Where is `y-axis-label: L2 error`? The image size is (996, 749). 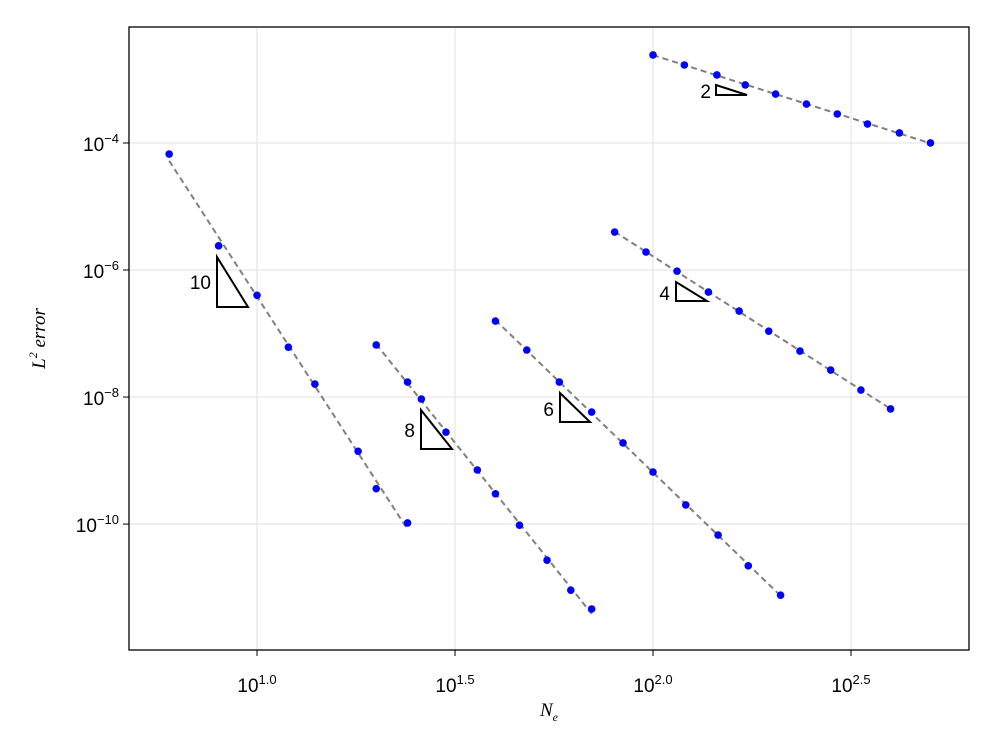
y-axis-label: L2 error is located at coordinates (38, 339).